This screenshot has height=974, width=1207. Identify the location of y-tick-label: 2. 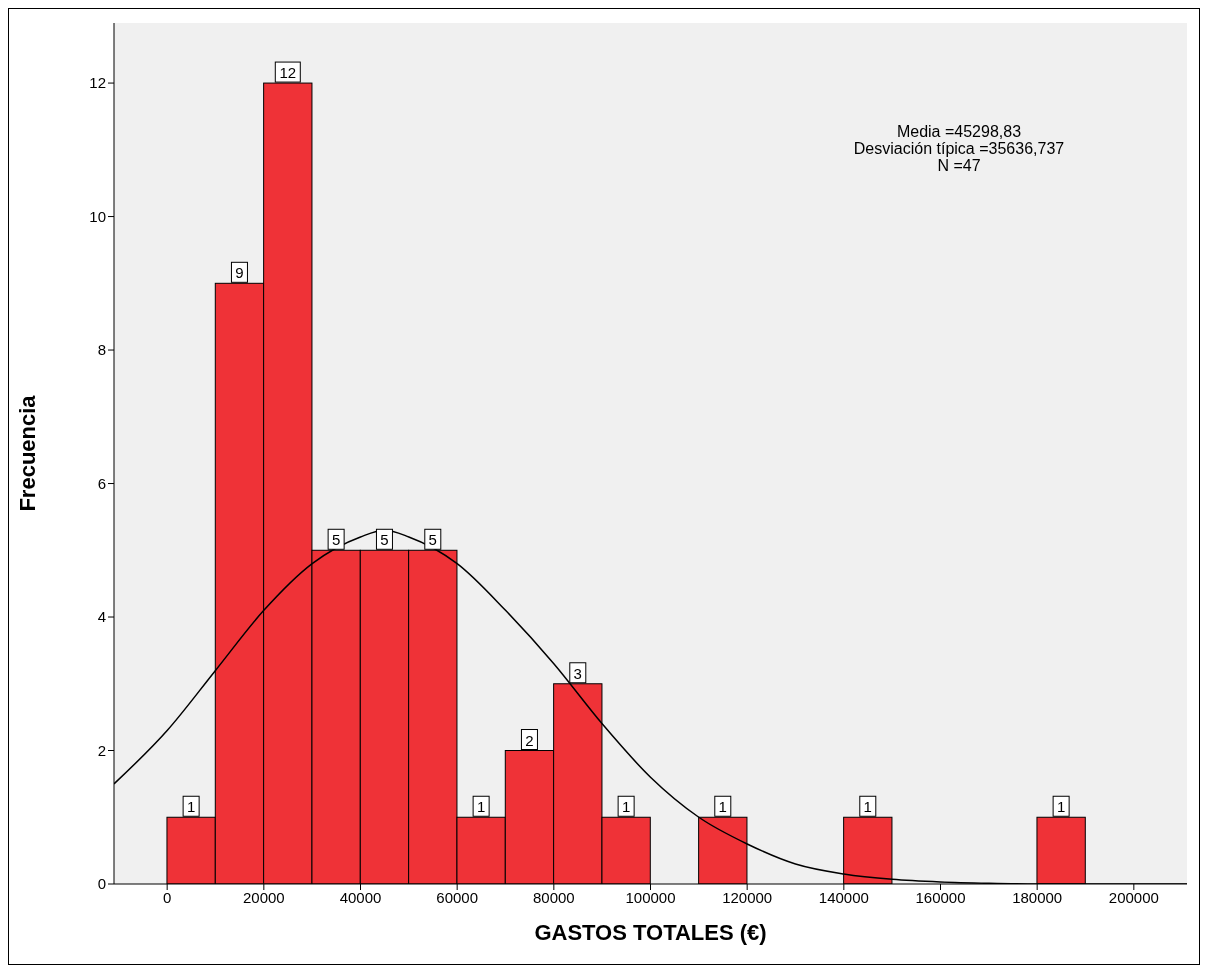
(101, 750).